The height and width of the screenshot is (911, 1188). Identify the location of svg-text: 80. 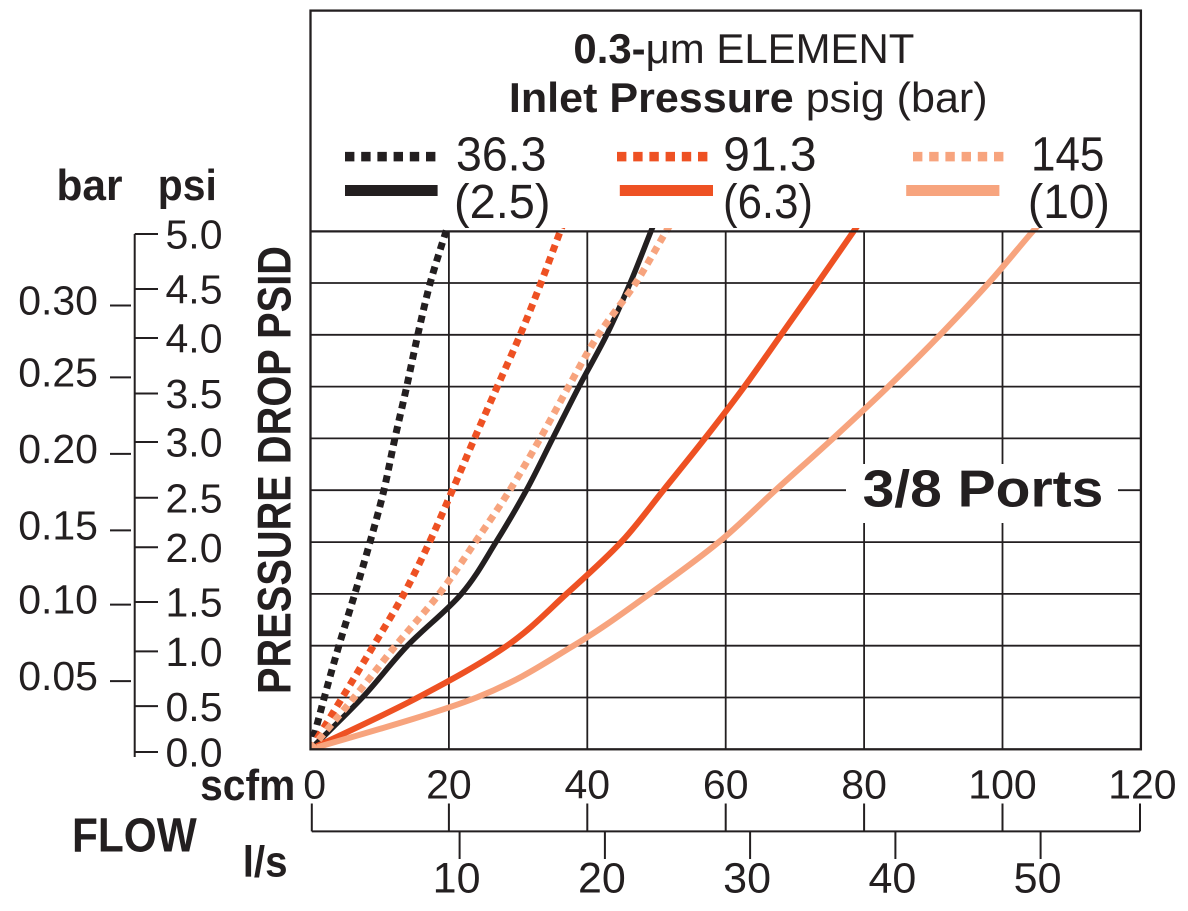
(864, 785).